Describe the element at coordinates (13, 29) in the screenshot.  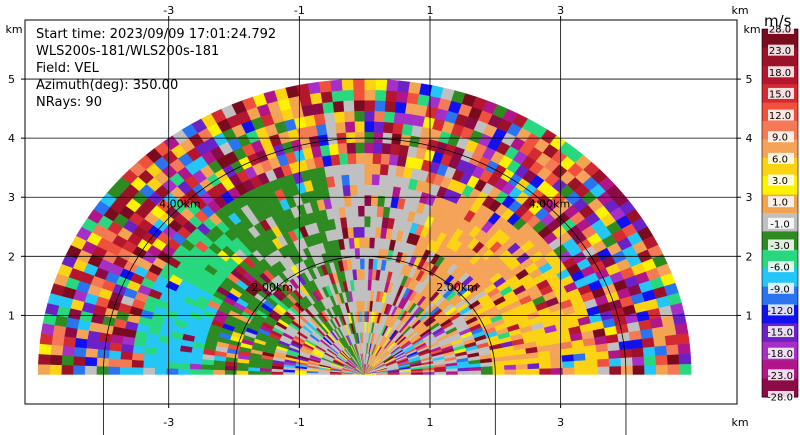
I see `y-unit-label: km` at that location.